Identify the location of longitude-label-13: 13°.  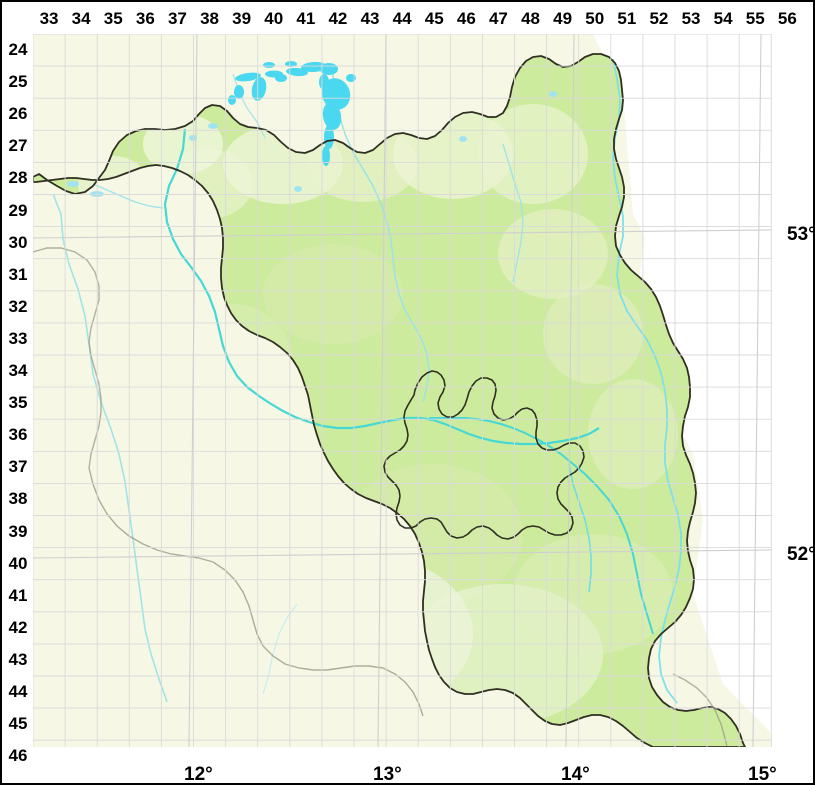
(387, 774).